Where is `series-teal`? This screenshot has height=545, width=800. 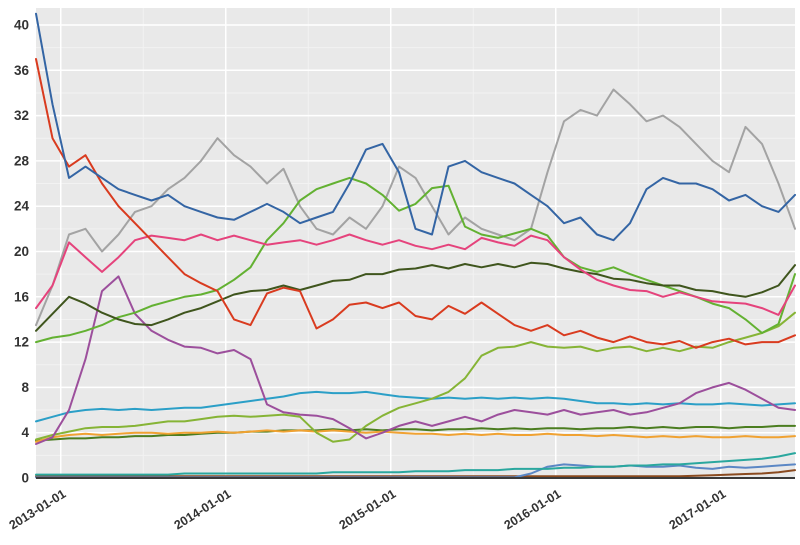 series-teal is located at coordinates (415, 464).